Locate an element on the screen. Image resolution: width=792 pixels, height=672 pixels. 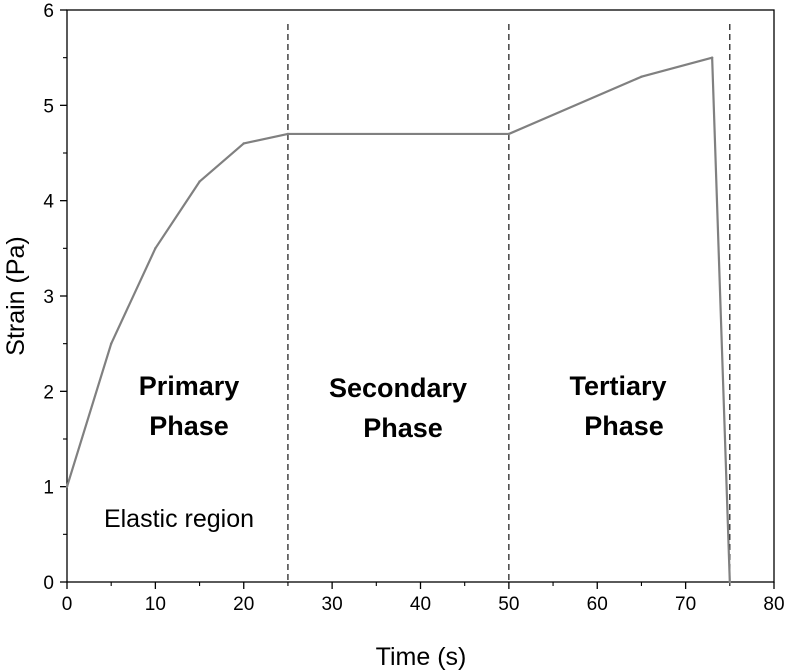
x-axis-title: Time (s) is located at coordinates (421, 657).